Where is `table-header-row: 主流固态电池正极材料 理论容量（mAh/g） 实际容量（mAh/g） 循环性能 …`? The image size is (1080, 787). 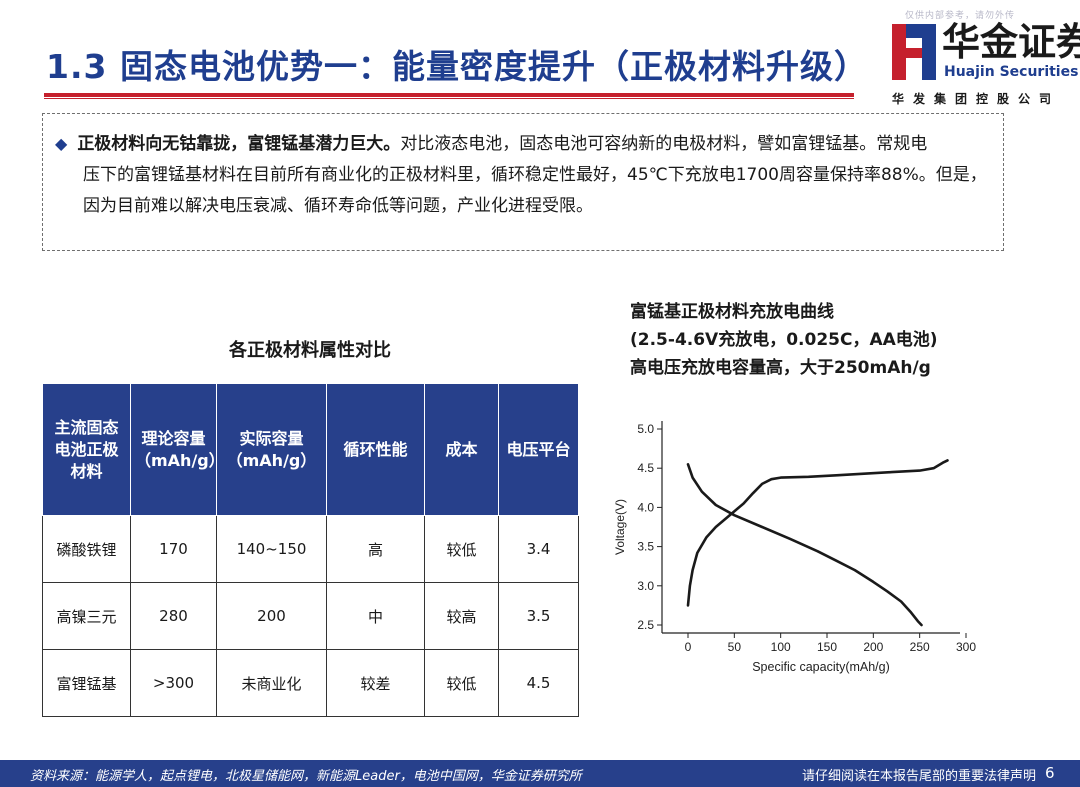
table-header-row: 主流固态电池正极材料 理论容量（mAh/g） 实际容量（mAh/g） 循环性能 … is located at coordinates (310, 449).